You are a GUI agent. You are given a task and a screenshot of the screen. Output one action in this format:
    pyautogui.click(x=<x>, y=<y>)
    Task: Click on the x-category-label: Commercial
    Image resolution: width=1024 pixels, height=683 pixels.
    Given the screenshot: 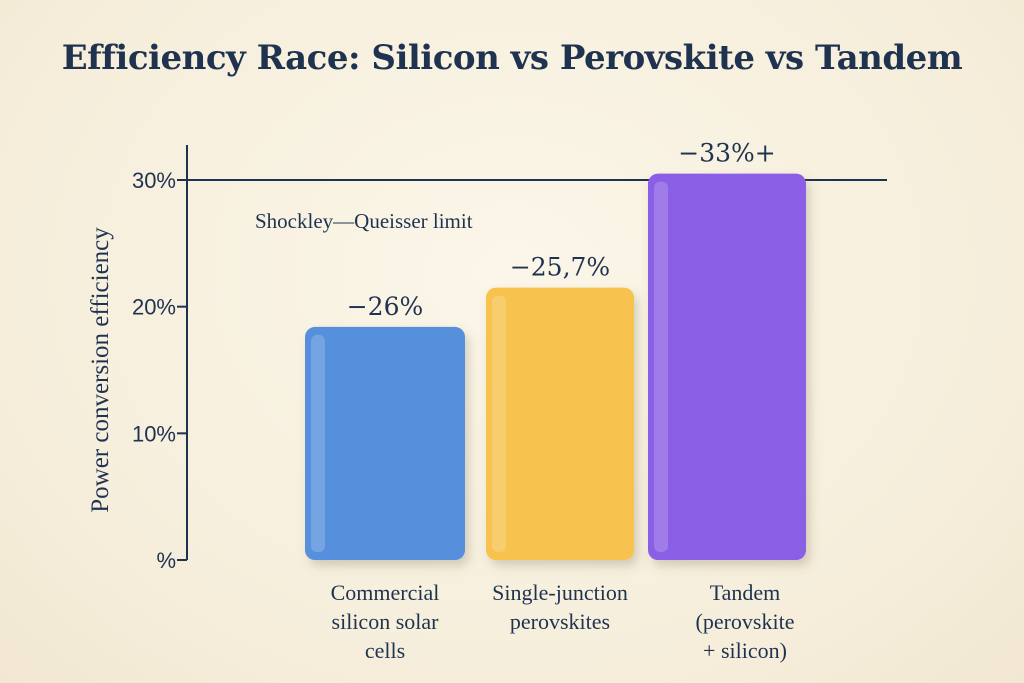 What is the action you would take?
    pyautogui.click(x=385, y=592)
    